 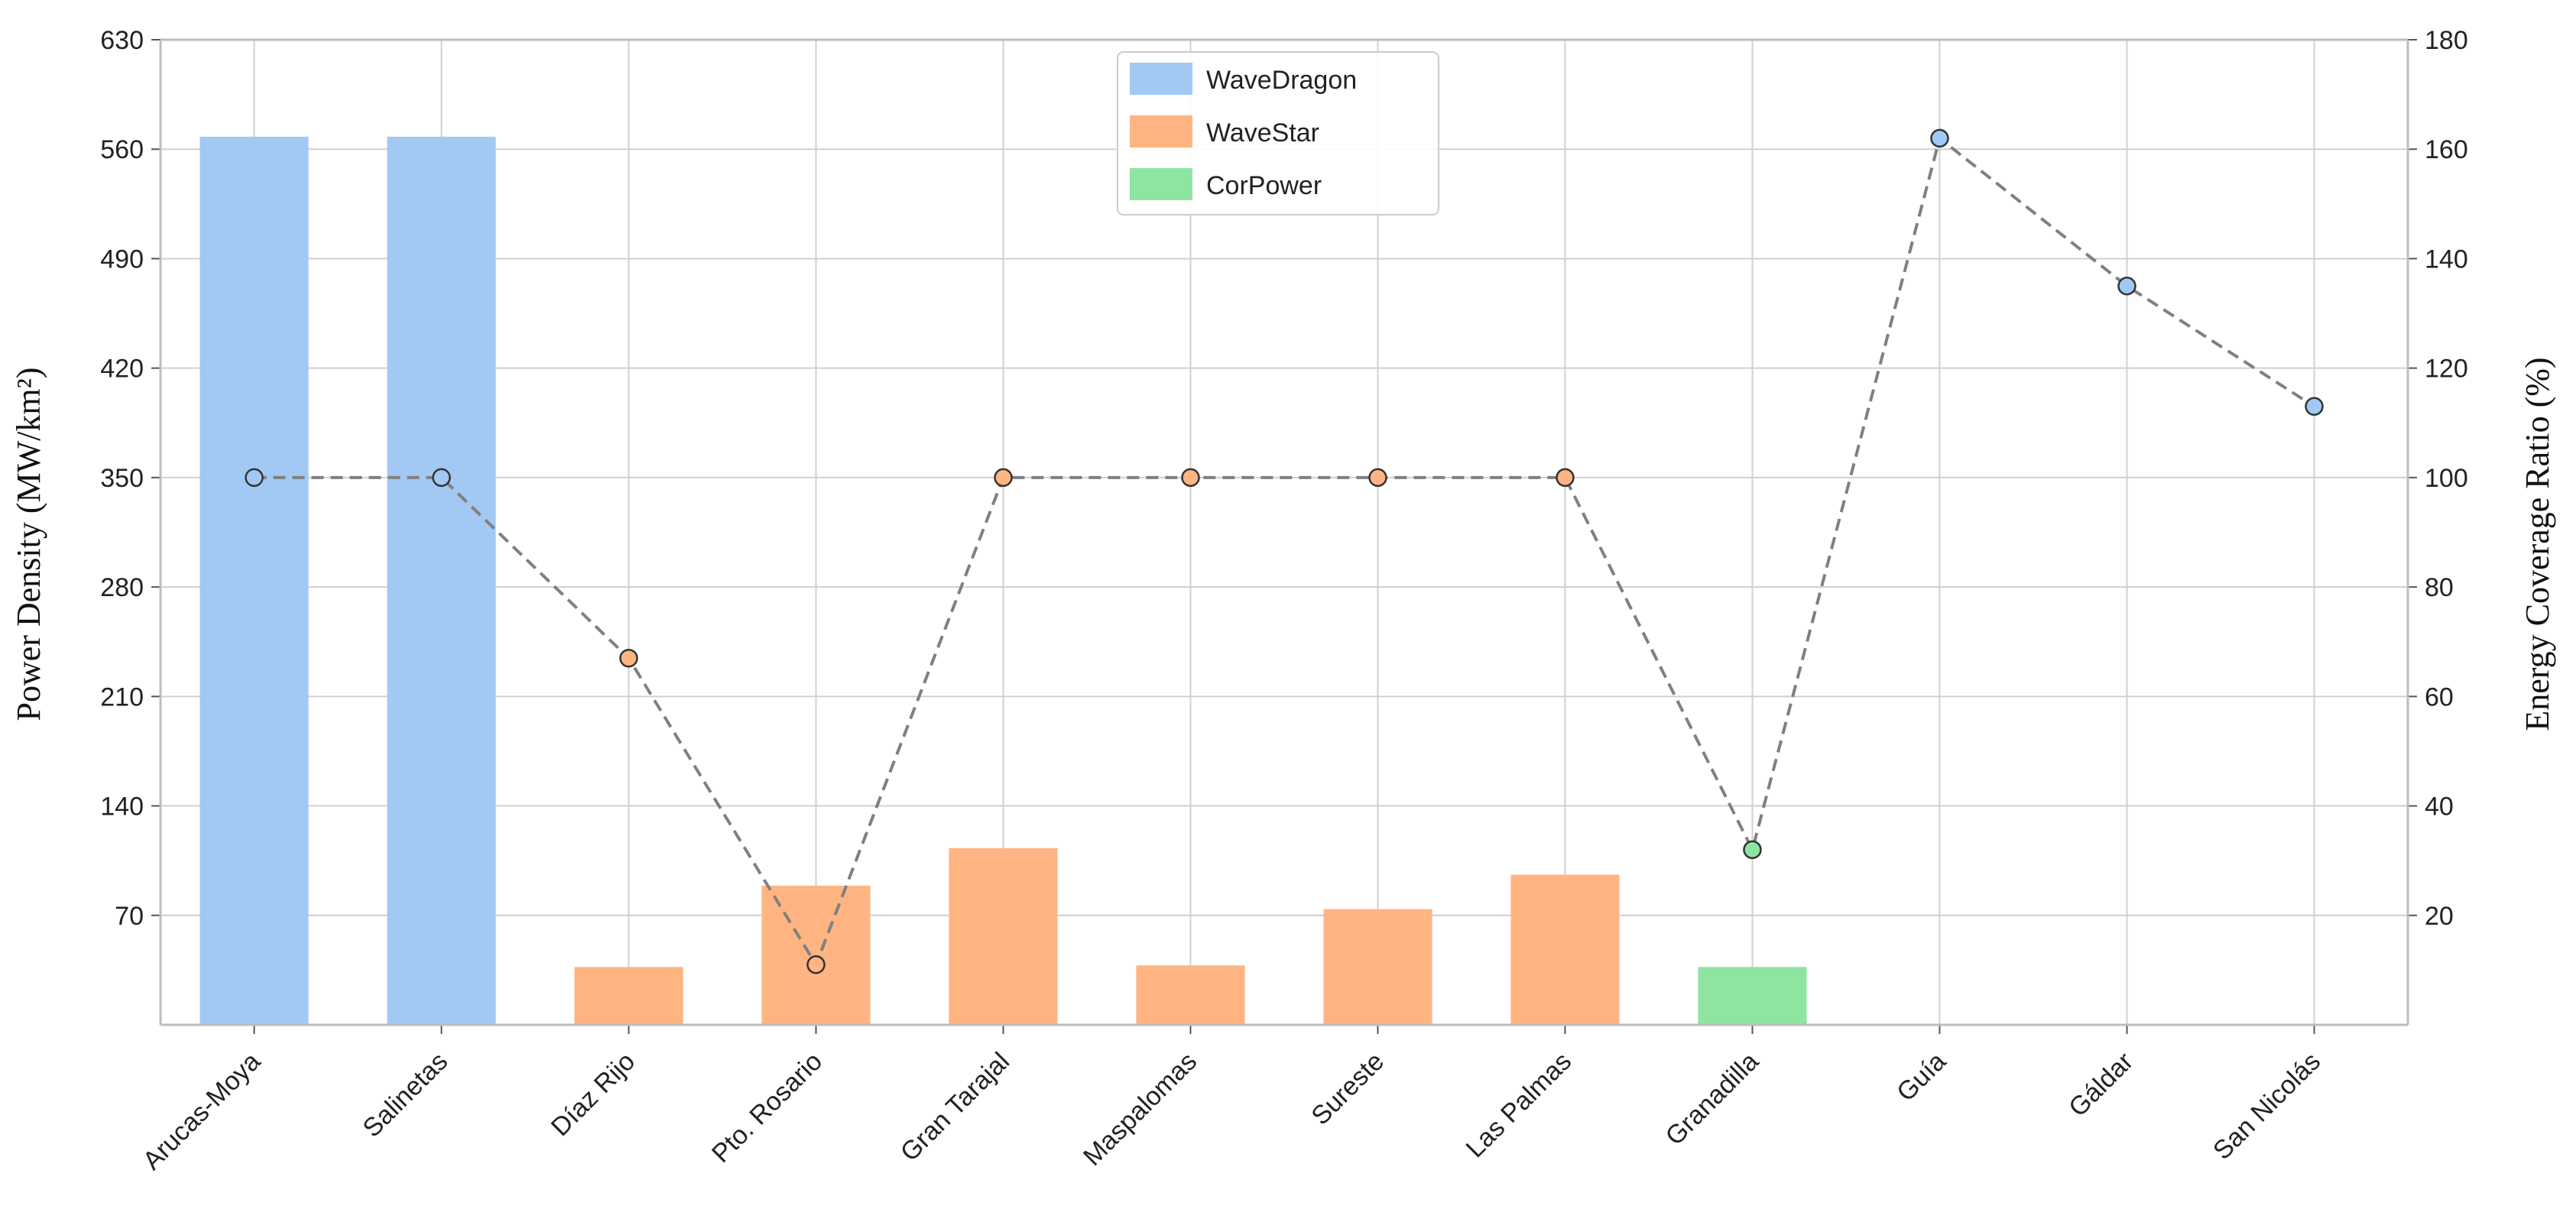 I want to click on bar-corpower, so click(x=1752, y=996).